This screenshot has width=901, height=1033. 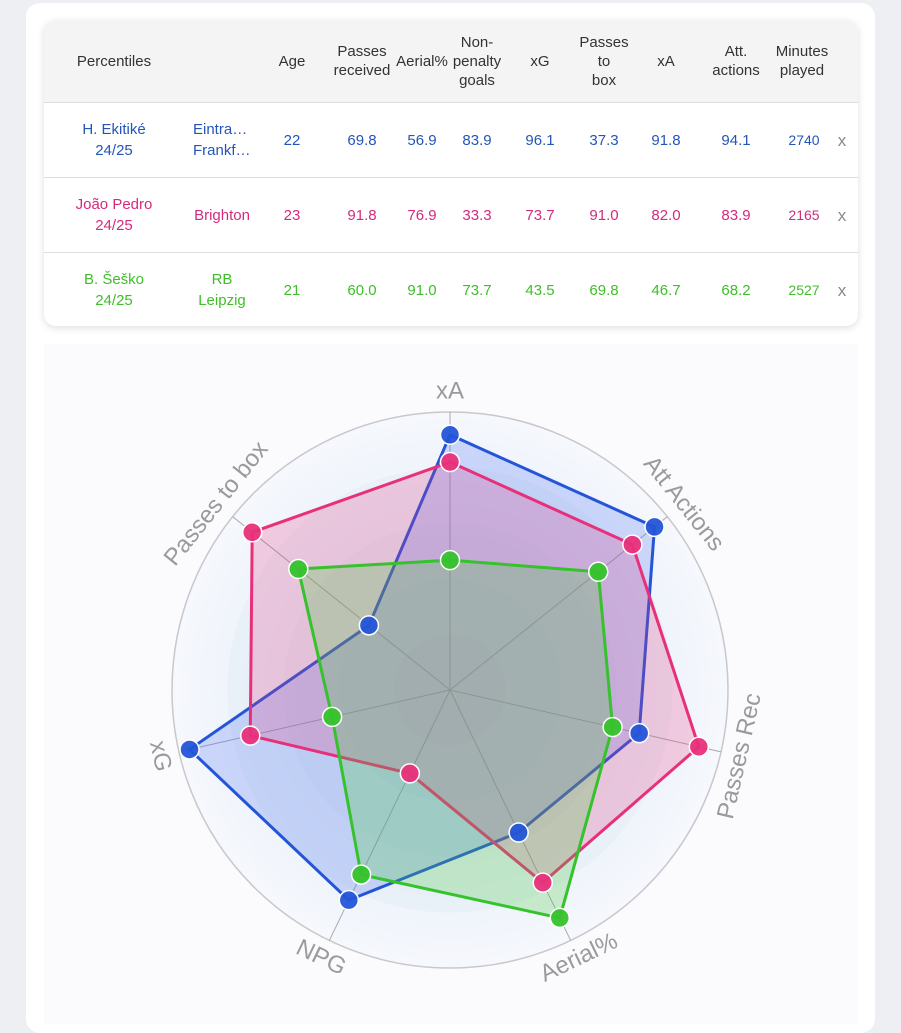 What do you see at coordinates (222, 289) in the screenshot?
I see `team-cell: RB Leipzig` at bounding box center [222, 289].